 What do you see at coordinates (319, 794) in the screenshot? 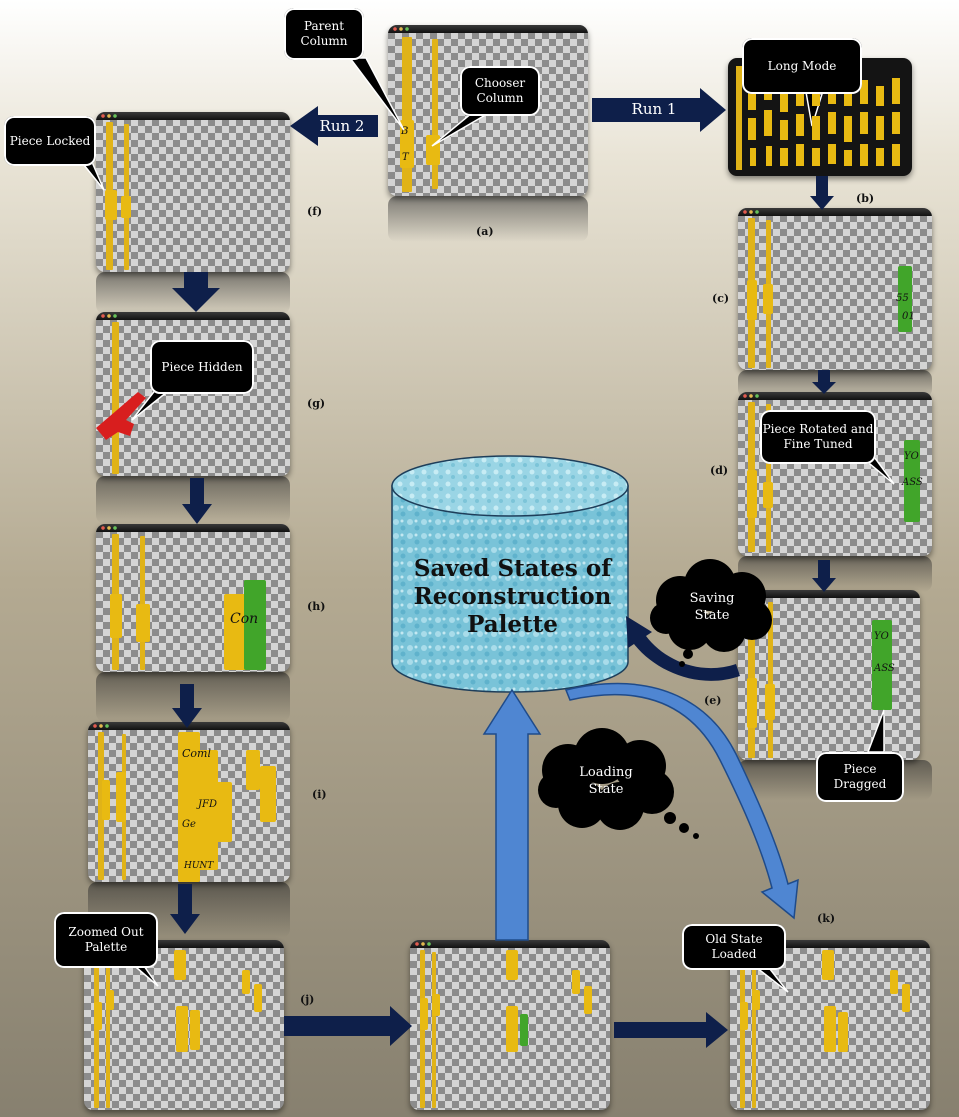
I see `panel-i-label: (i)` at bounding box center [319, 794].